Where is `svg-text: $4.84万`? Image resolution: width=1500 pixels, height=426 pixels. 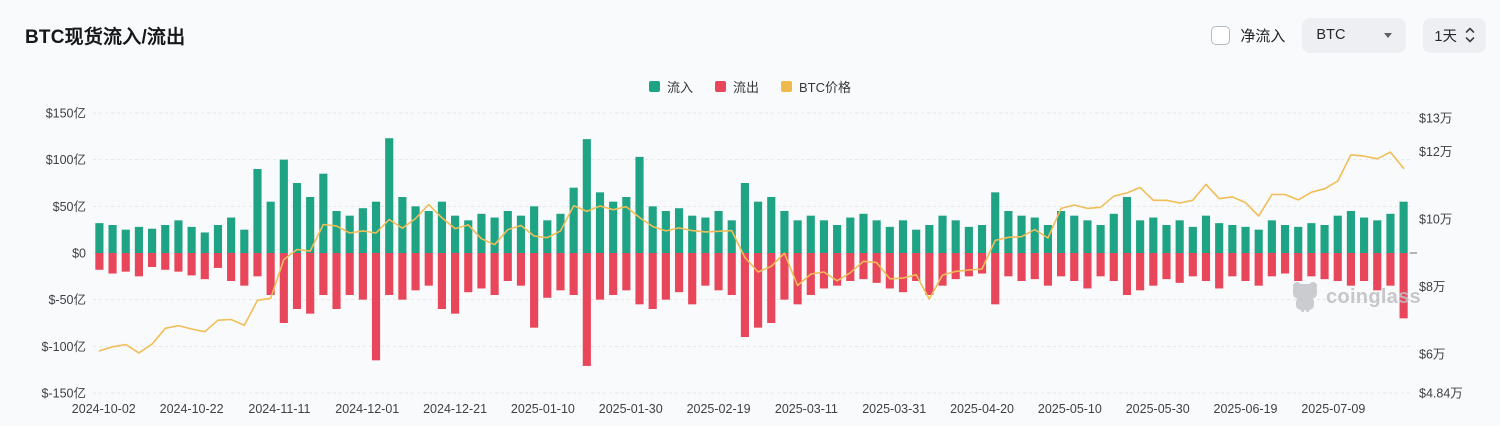
svg-text: $4.84万 is located at coordinates (1441, 394).